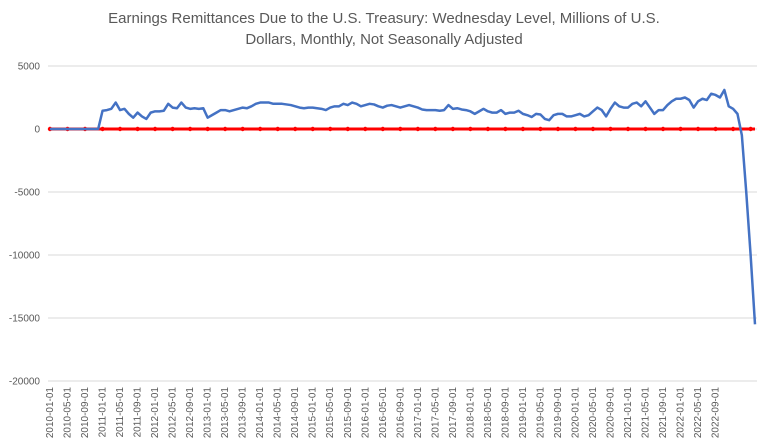  Describe the element at coordinates (505, 413) in the screenshot. I see `x-tick-label: 2018-09-01` at that location.